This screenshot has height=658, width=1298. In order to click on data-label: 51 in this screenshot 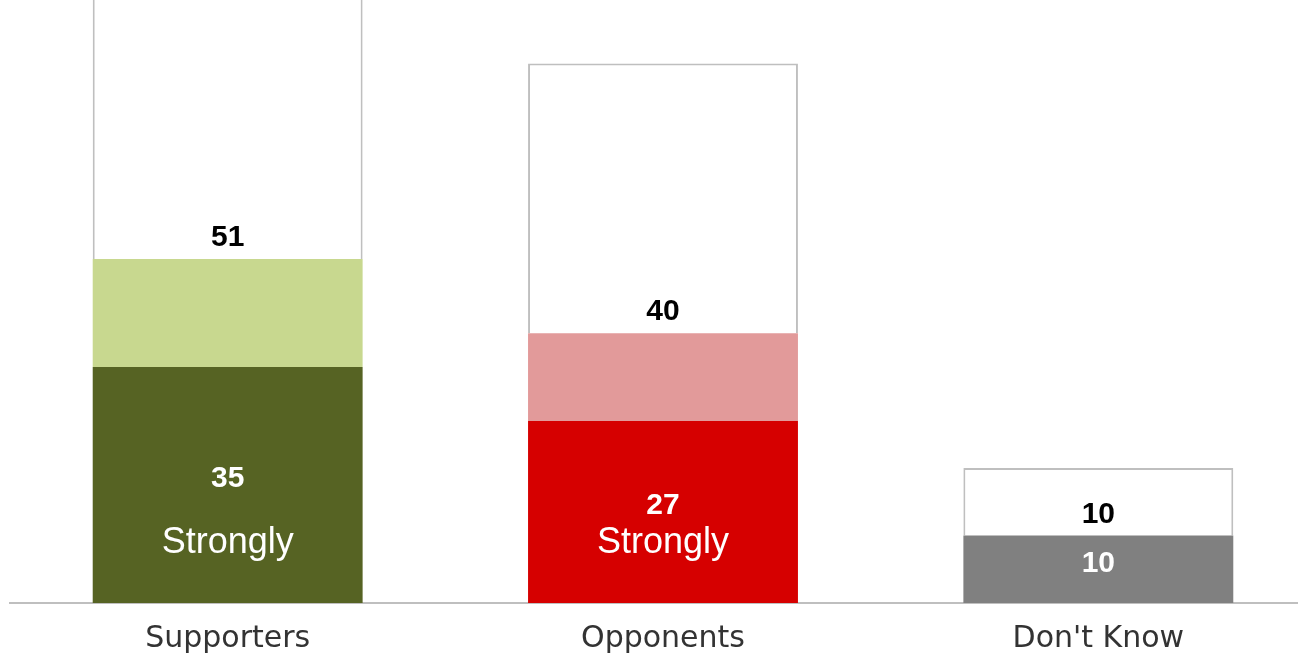, I will do `click(227, 236)`.